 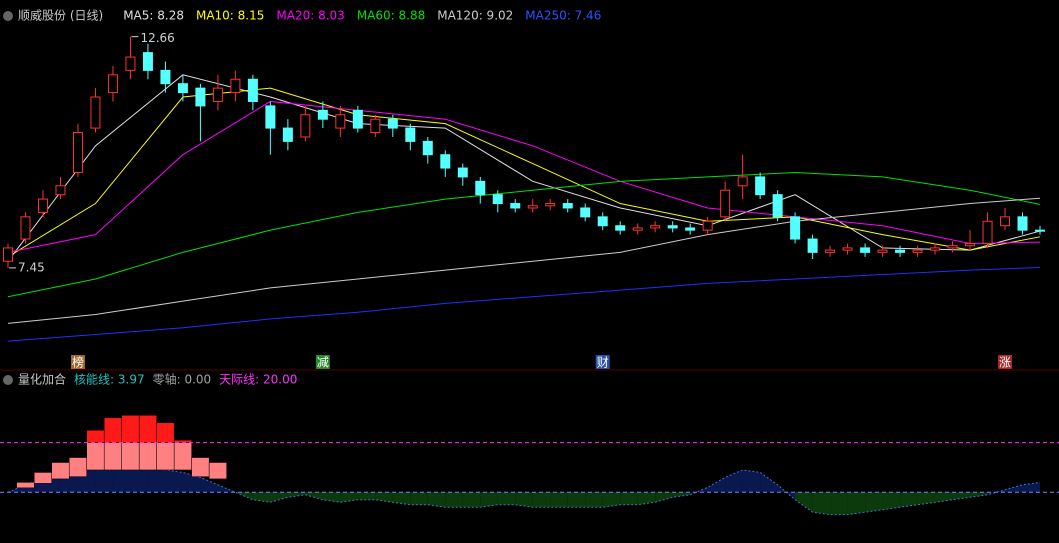 What do you see at coordinates (31, 267) in the screenshot?
I see `price-annotation: 7.45` at bounding box center [31, 267].